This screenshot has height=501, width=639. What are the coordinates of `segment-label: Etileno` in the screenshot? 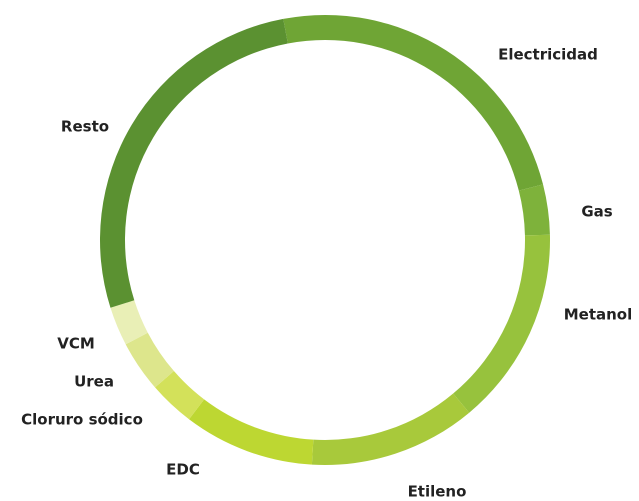 It's located at (437, 492).